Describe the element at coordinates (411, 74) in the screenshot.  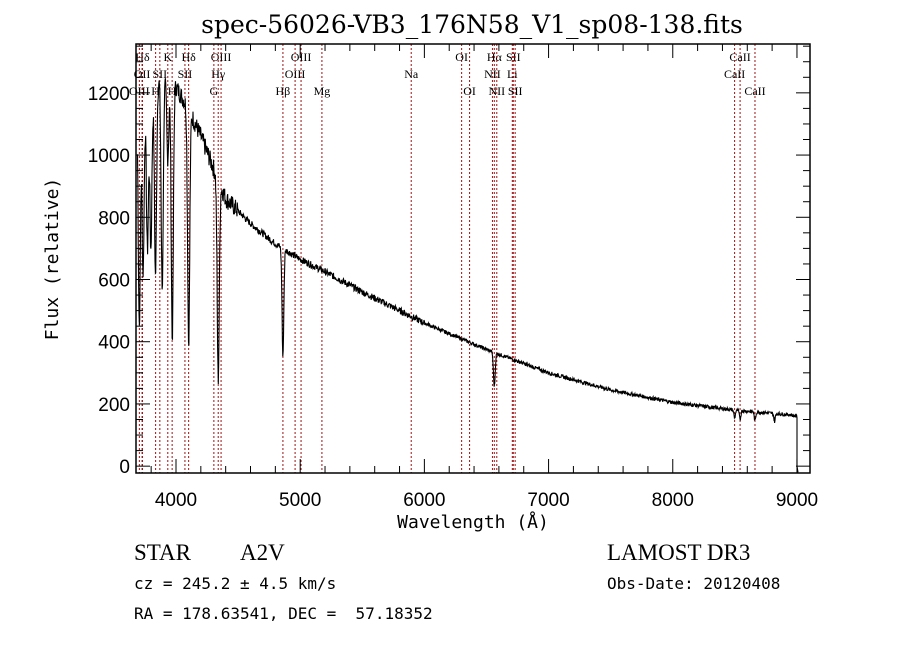
I see `line-marker-label: Na` at that location.